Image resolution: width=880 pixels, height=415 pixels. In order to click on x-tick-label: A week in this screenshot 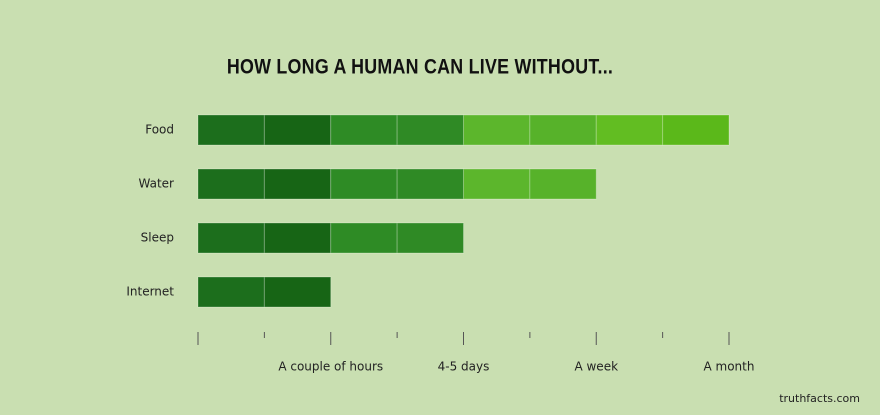, I will do `click(596, 367)`.